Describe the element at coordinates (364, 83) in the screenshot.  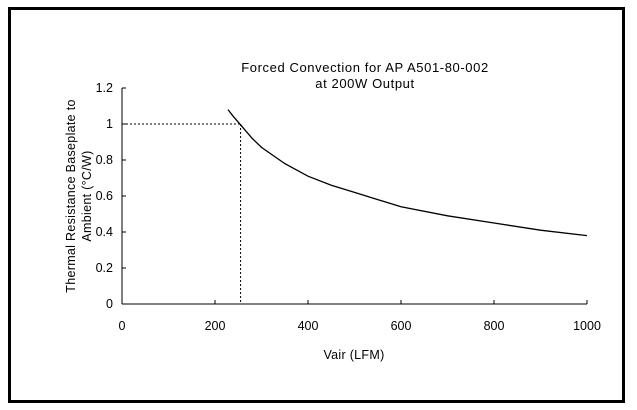
I see `chart-subtitle: at 200W Output` at that location.